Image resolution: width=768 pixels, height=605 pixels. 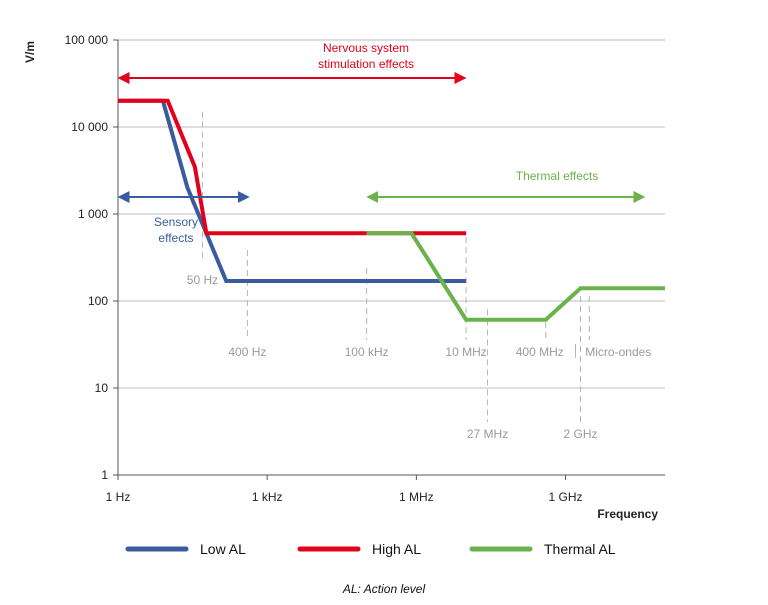 What do you see at coordinates (581, 434) in the screenshot?
I see `reference-label: 2 GHz` at bounding box center [581, 434].